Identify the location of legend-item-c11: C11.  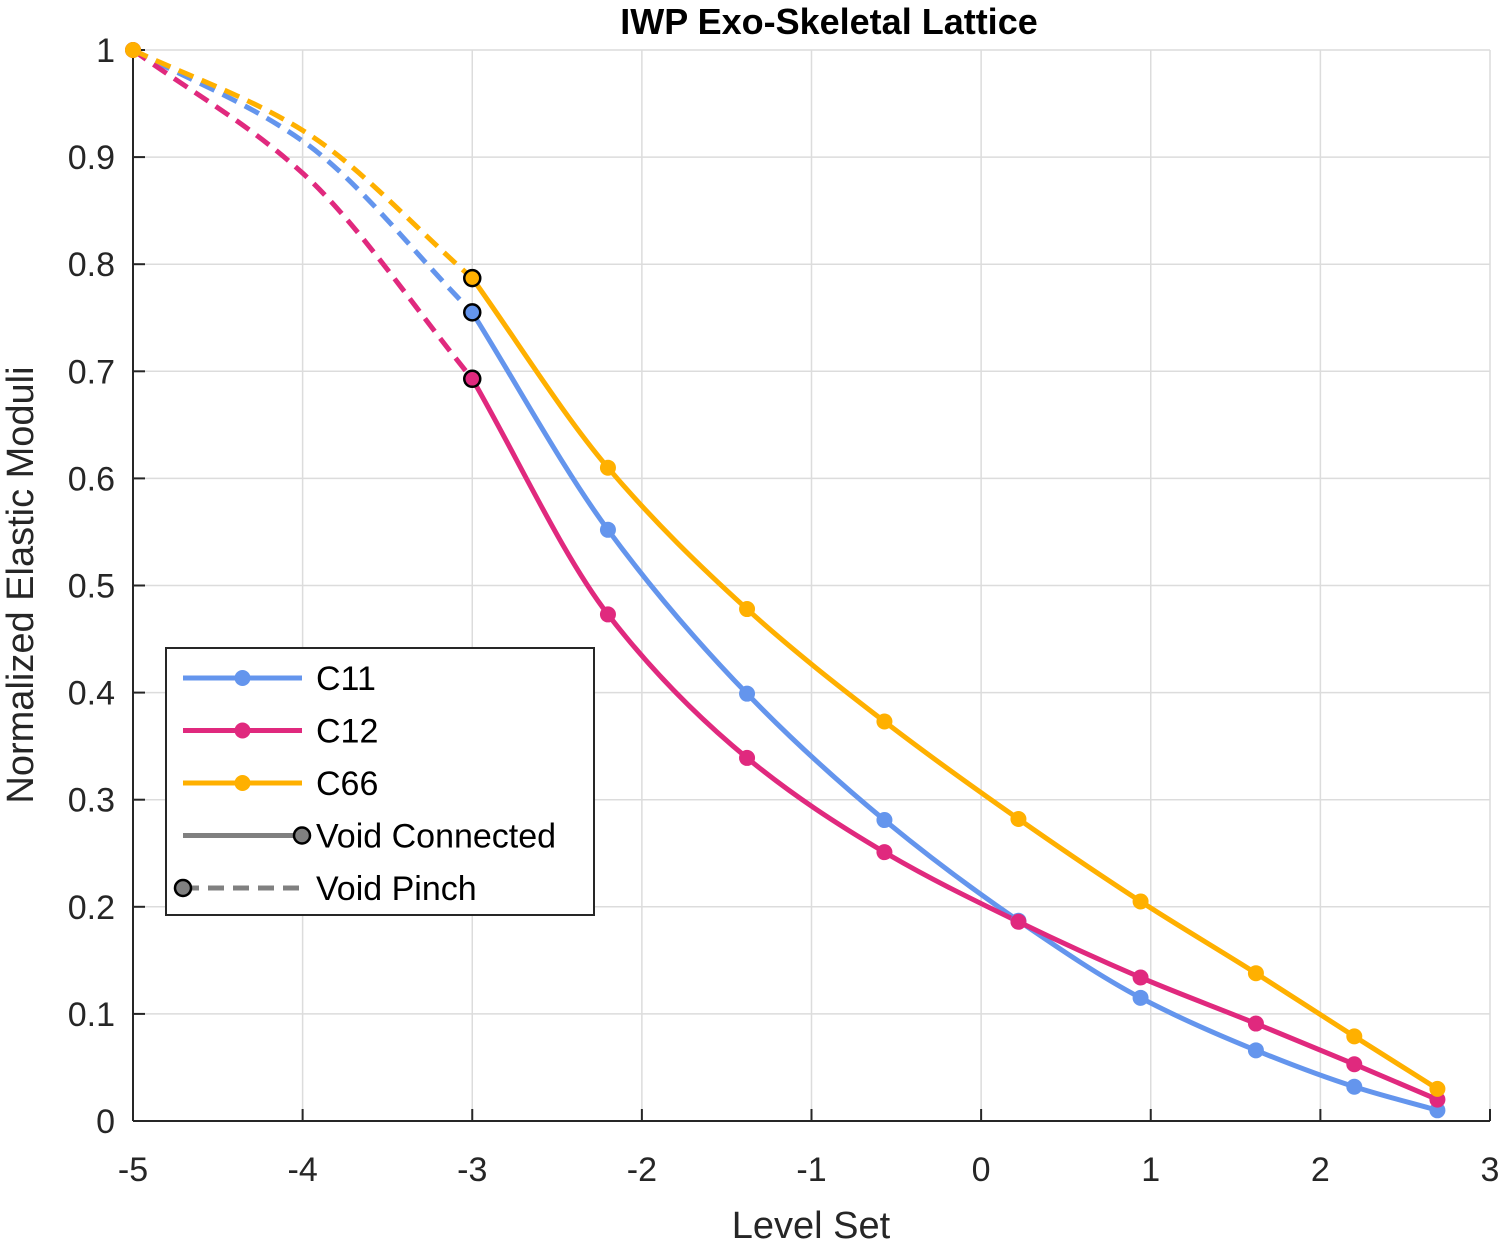
(279, 679).